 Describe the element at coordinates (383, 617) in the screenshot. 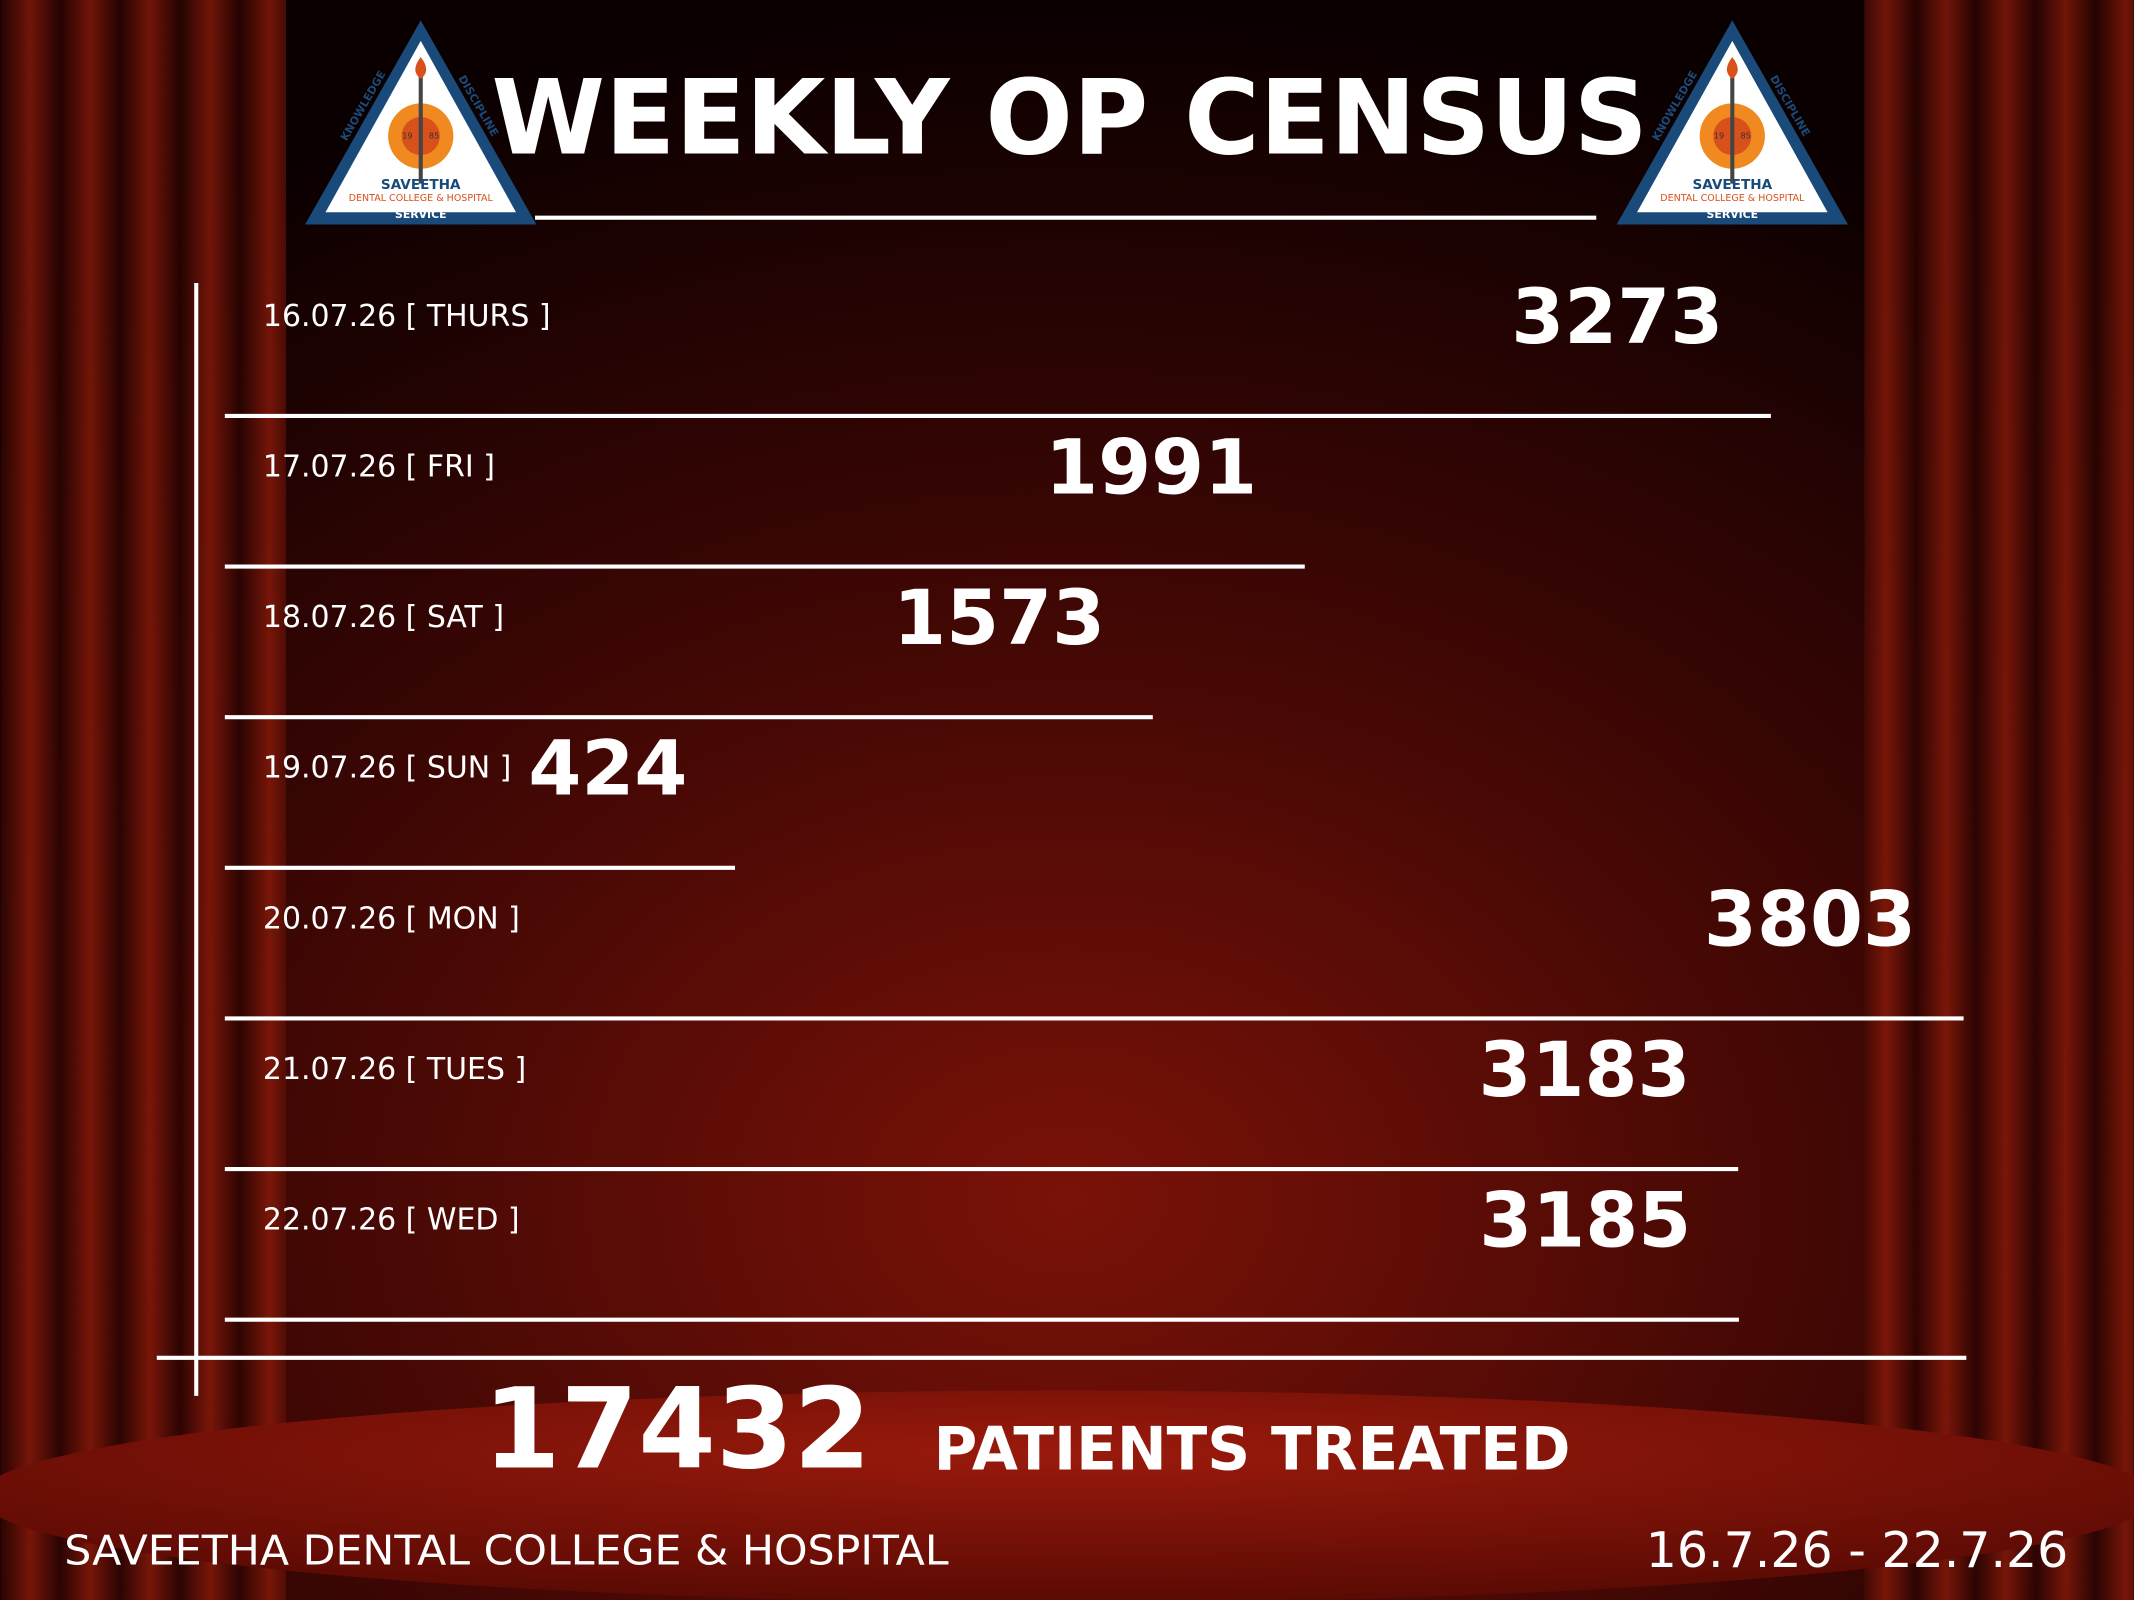

I see `category-label: 18.07.26 [ SAT ]` at that location.